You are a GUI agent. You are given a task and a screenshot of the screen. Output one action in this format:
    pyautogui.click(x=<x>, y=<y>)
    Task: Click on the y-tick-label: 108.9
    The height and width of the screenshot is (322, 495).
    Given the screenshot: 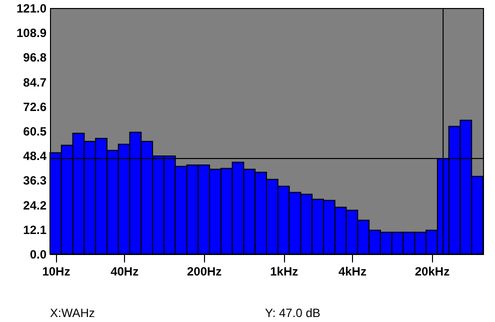 What is the action you would take?
    pyautogui.click(x=31, y=33)
    